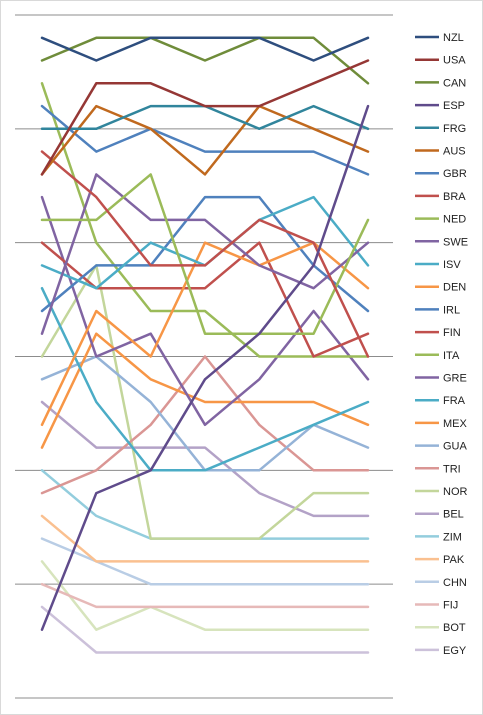  Describe the element at coordinates (205, 538) in the screenshot. I see `series-line-pak` at that location.